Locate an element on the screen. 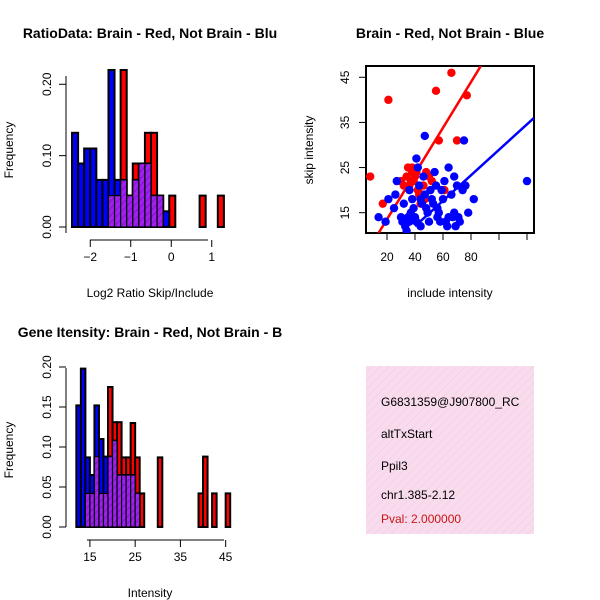 The image size is (600, 600). x-tick-label: 1 is located at coordinates (211, 257).